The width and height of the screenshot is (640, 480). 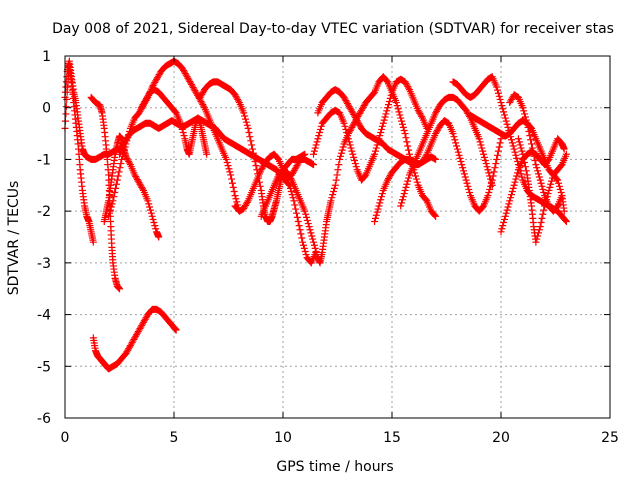 What do you see at coordinates (44, 212) in the screenshot?
I see `y-tick-label: -2` at bounding box center [44, 212].